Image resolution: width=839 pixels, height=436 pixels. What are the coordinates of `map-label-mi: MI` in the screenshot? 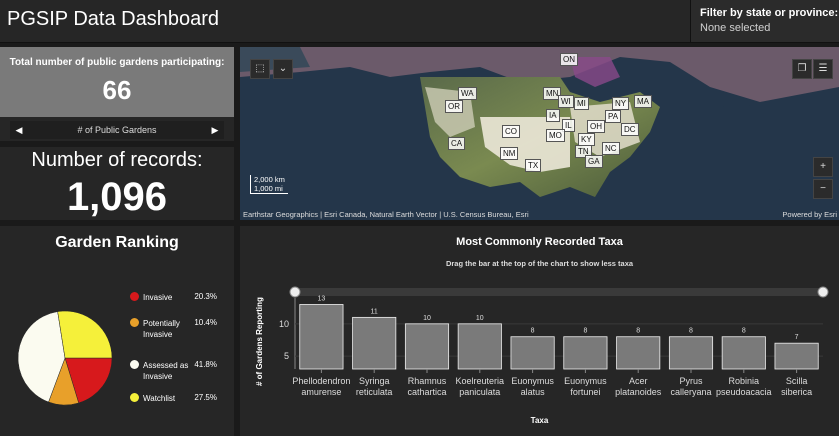 It's located at (581, 103).